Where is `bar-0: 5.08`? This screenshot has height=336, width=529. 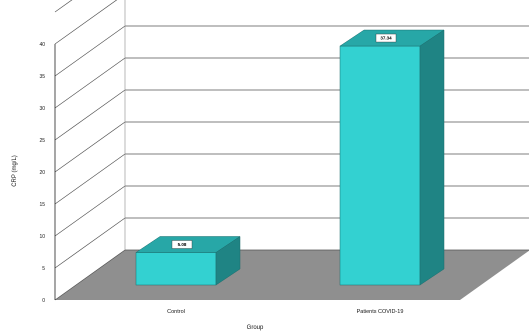
bar-0: 5.08 is located at coordinates (188, 261).